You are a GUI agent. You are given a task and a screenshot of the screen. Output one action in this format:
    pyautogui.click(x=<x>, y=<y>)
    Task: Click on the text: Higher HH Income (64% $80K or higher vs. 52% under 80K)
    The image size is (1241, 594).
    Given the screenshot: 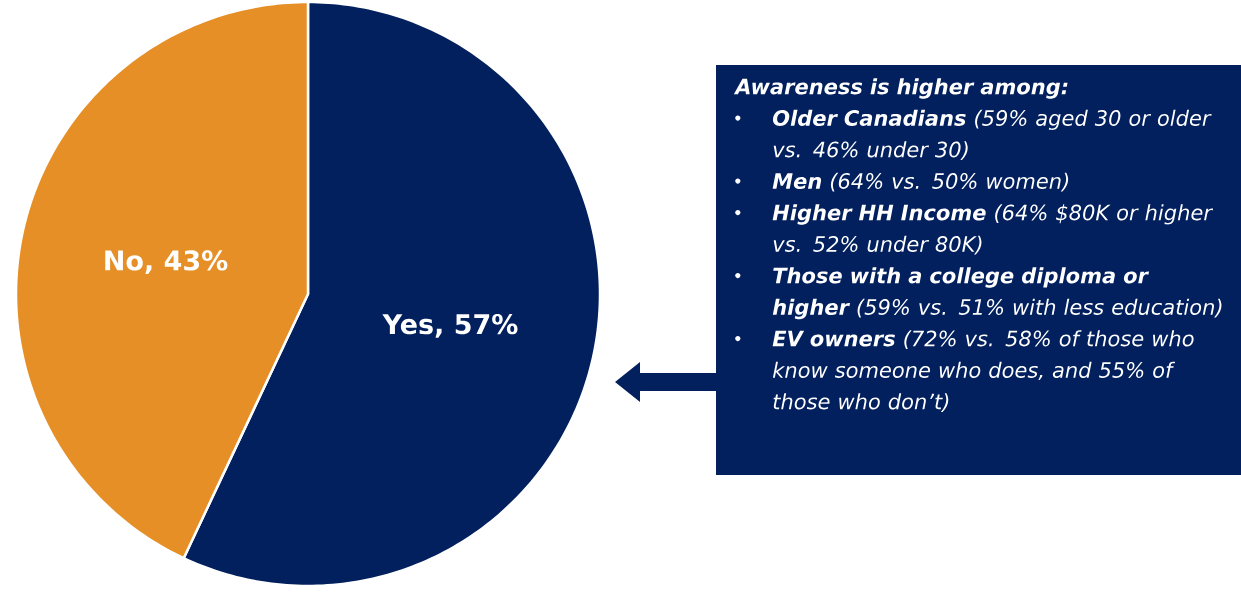 What is the action you would take?
    pyautogui.click(x=993, y=229)
    